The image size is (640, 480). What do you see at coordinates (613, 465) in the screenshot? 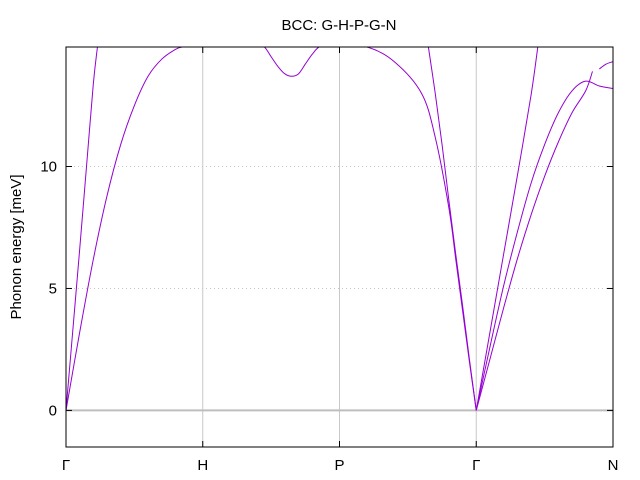
I see `x-tick-label-4: N` at bounding box center [613, 465].